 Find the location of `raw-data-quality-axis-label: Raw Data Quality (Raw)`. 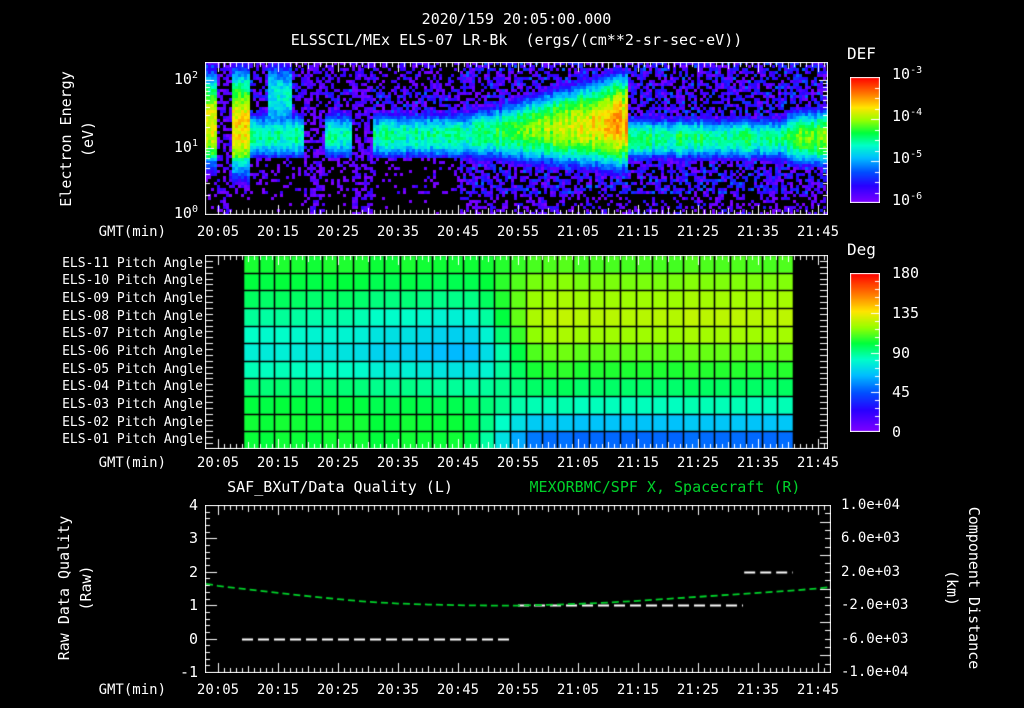

raw-data-quality-axis-label: Raw Data Quality (Raw) is located at coordinates (75, 588).